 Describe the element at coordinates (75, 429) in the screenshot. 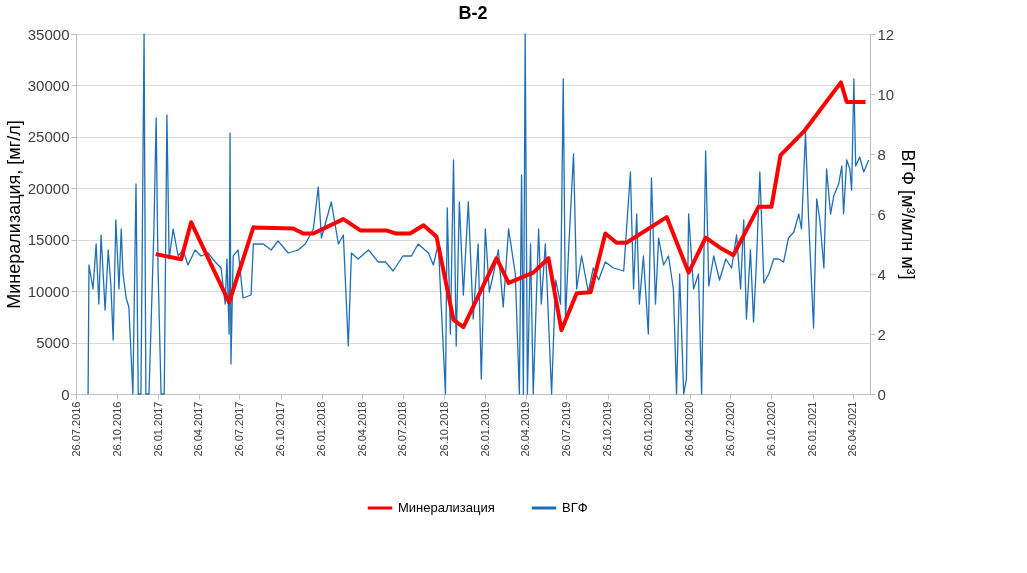

I see `x-tick-label: 26.07.2016` at that location.